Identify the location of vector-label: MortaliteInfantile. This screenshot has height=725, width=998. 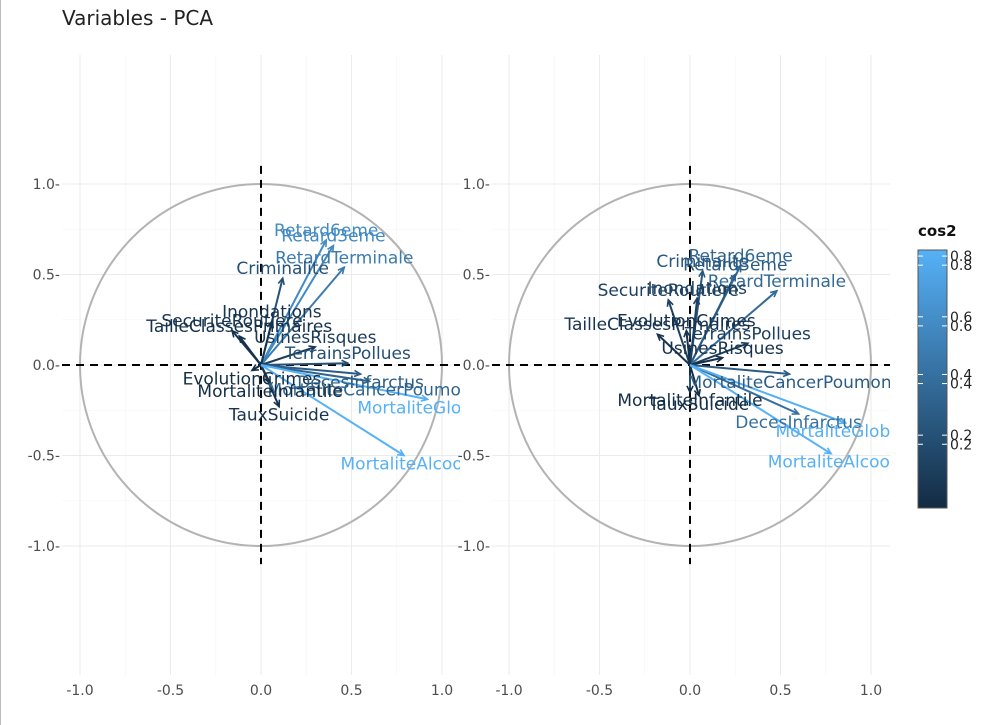
(269, 392).